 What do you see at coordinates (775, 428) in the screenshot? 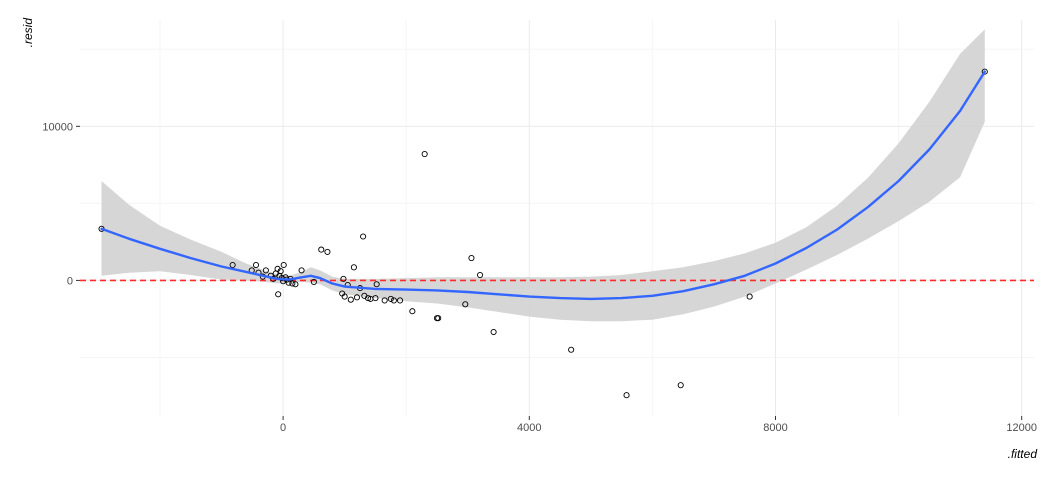
I see `x-tick-label: 8000` at bounding box center [775, 428].